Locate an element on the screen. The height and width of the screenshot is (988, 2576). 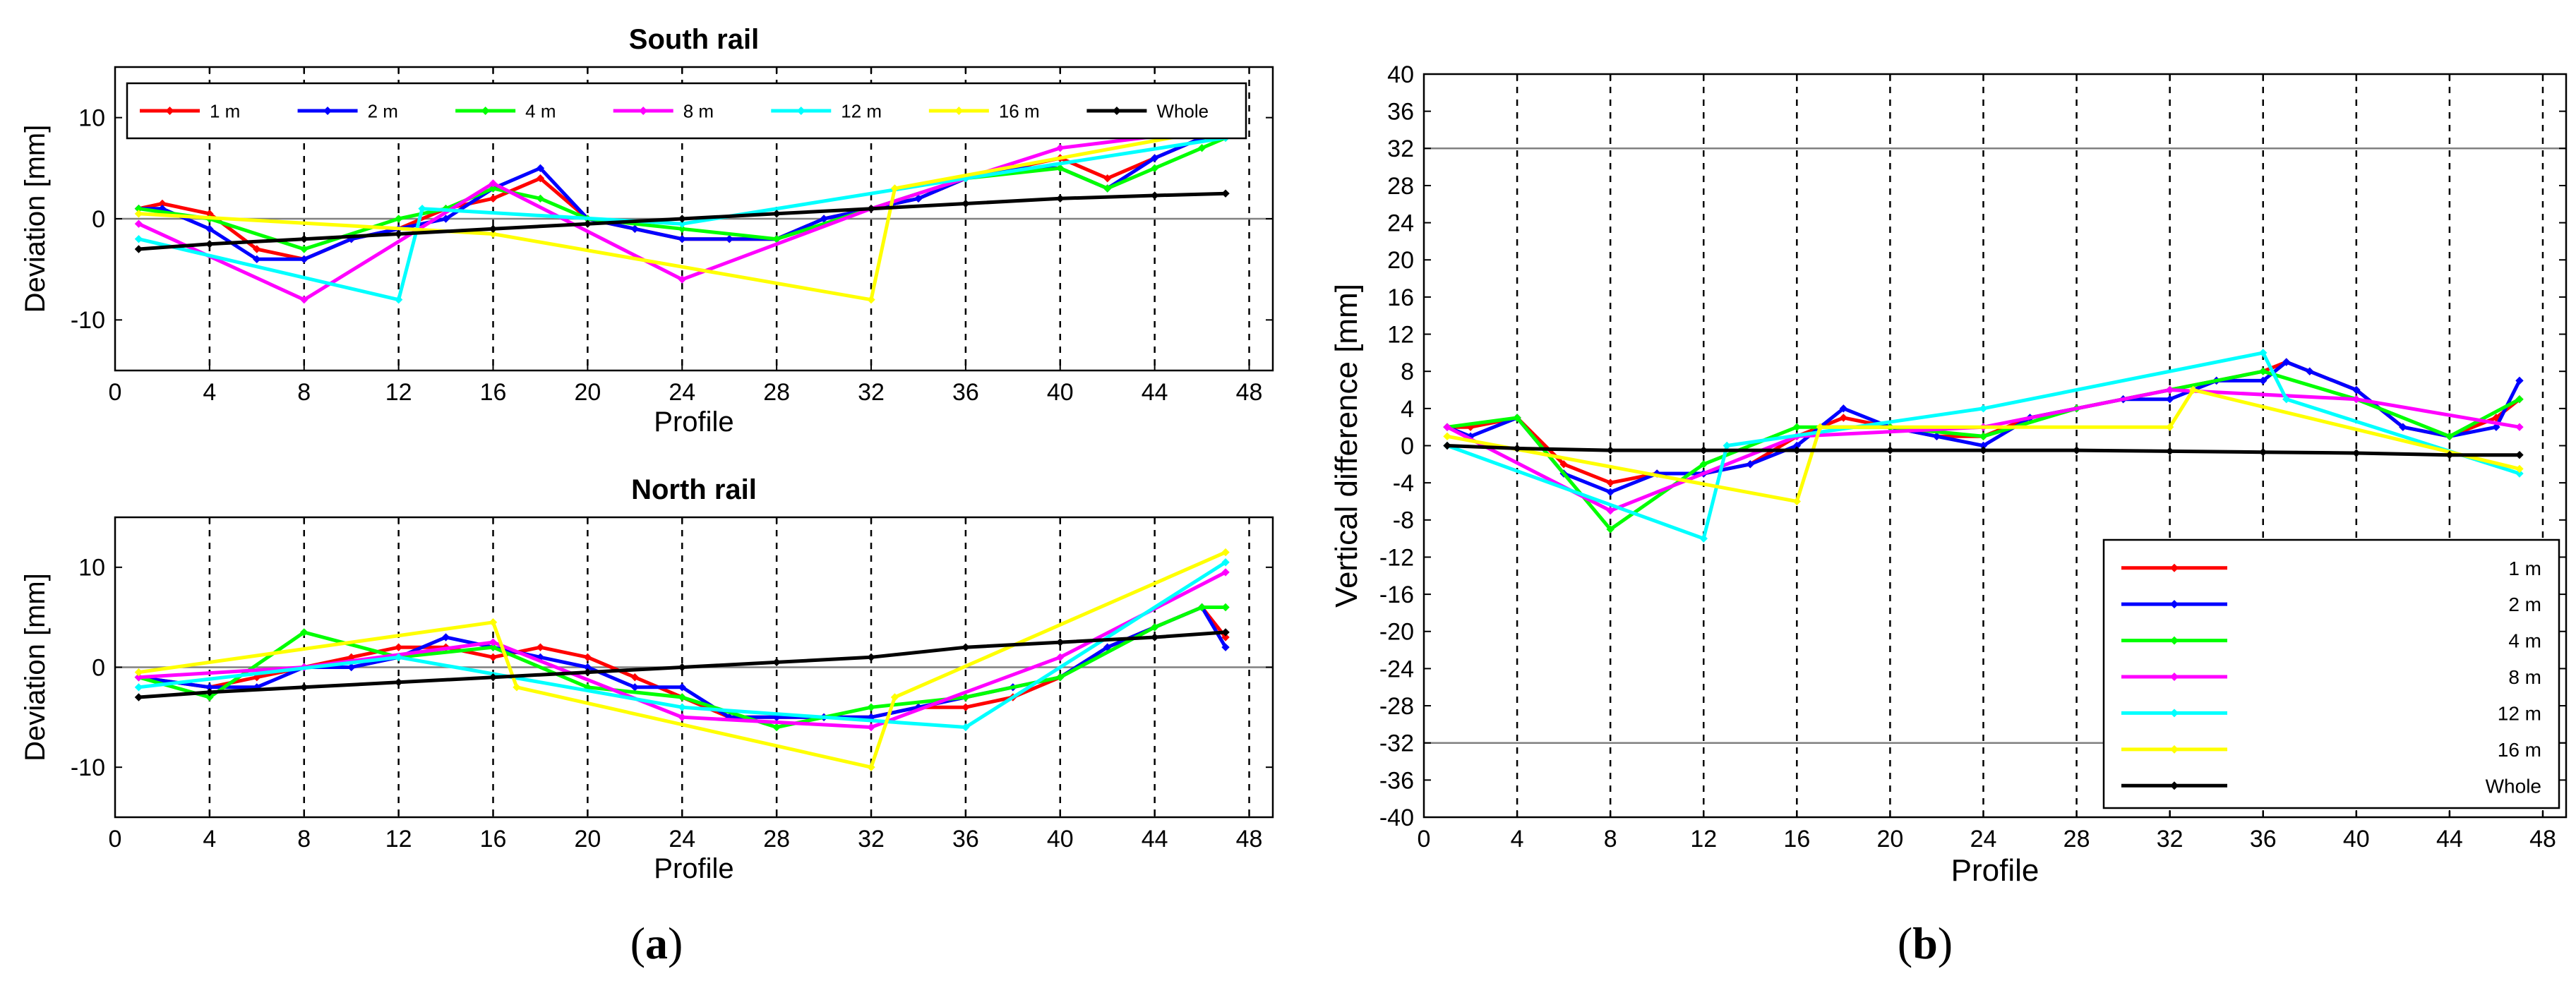
vertical-series-16m-line is located at coordinates (1983, 445).